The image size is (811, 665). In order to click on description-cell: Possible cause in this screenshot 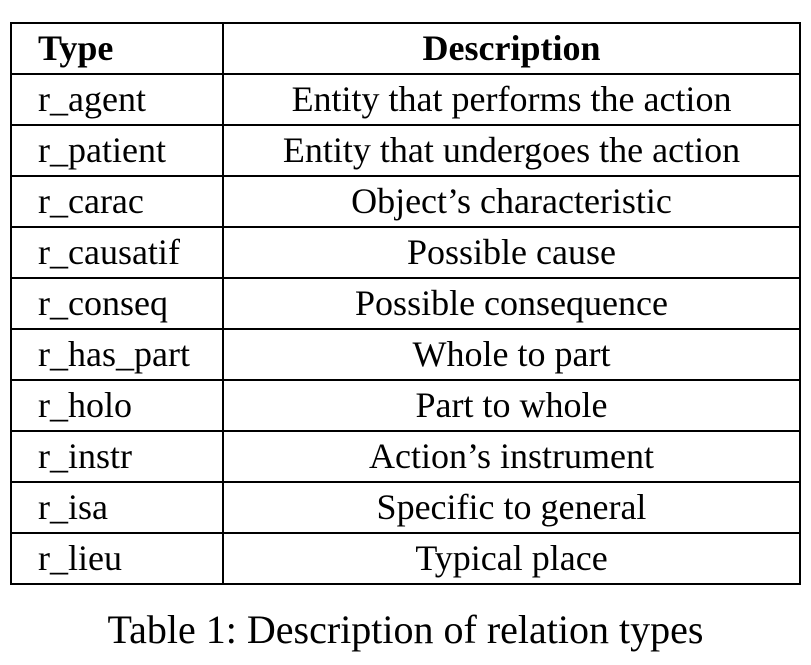, I will do `click(511, 252)`.